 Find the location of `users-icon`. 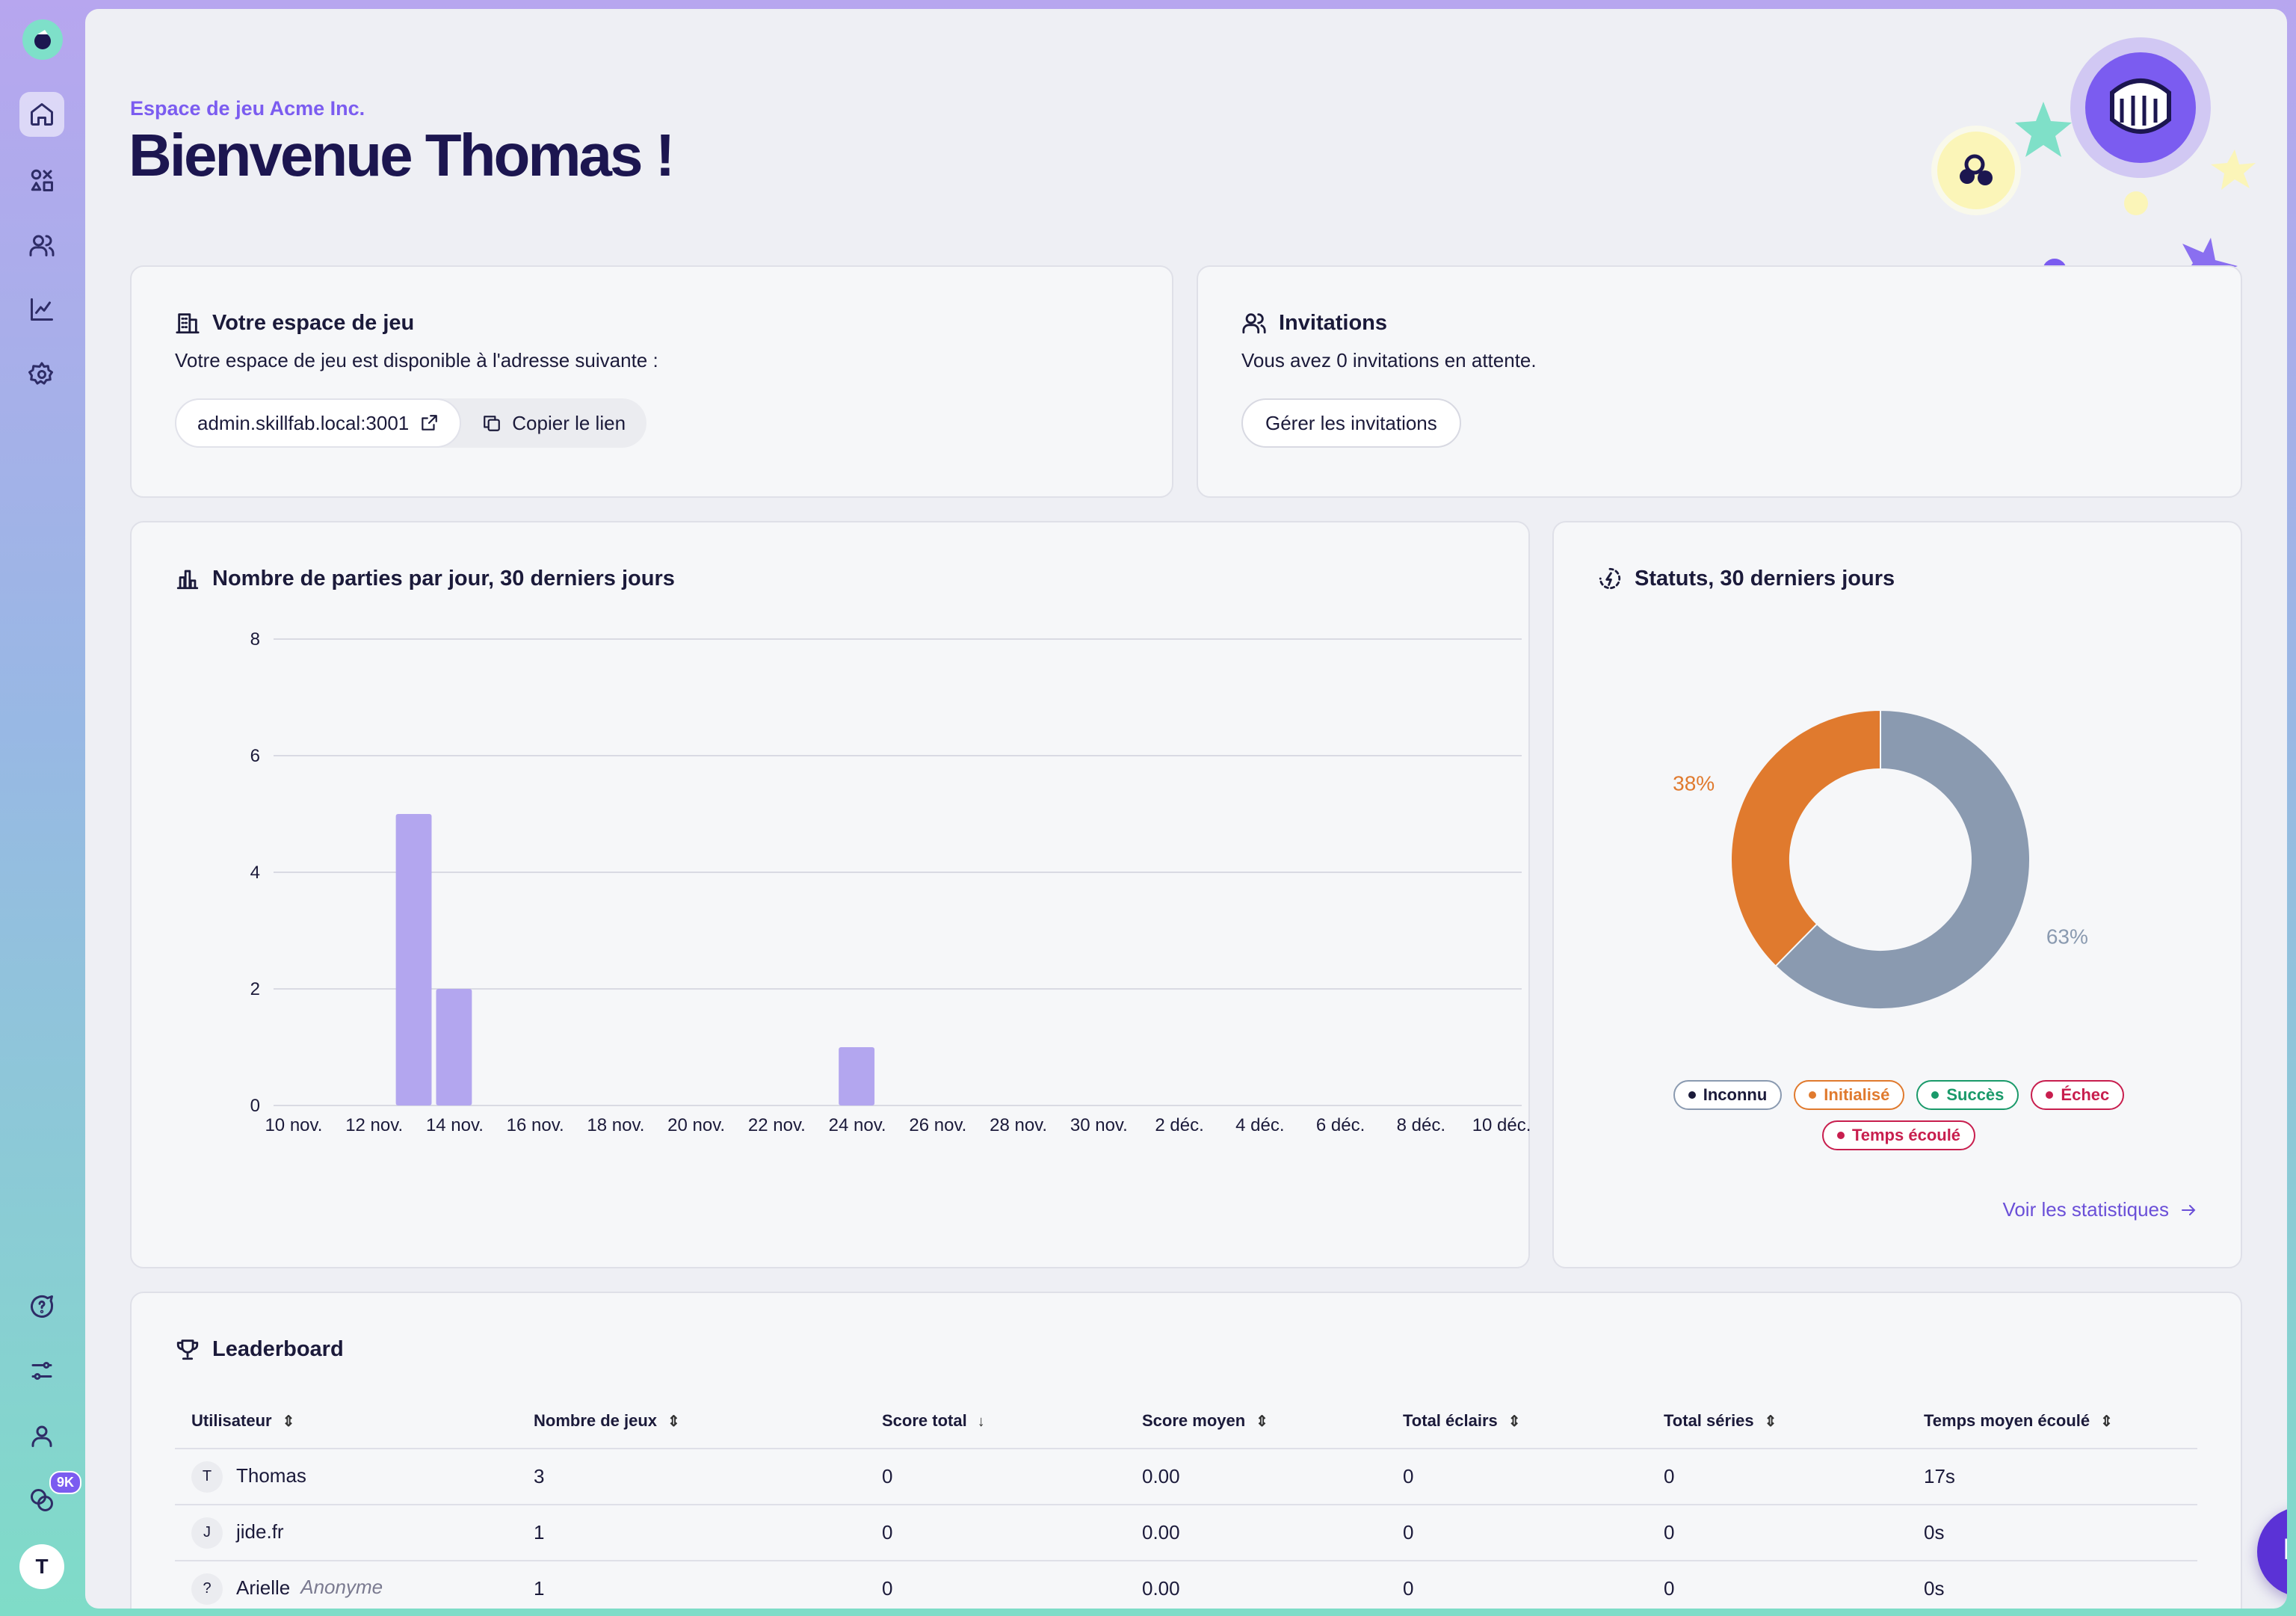

users-icon is located at coordinates (1254, 323).